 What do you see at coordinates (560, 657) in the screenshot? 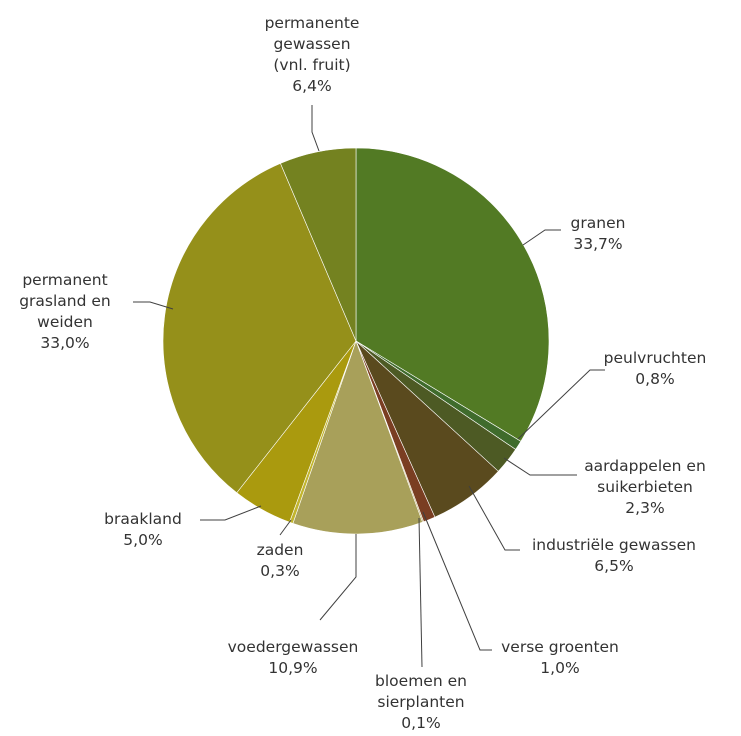
I see `slice-label-4: verse groenten 1,0%` at bounding box center [560, 657].